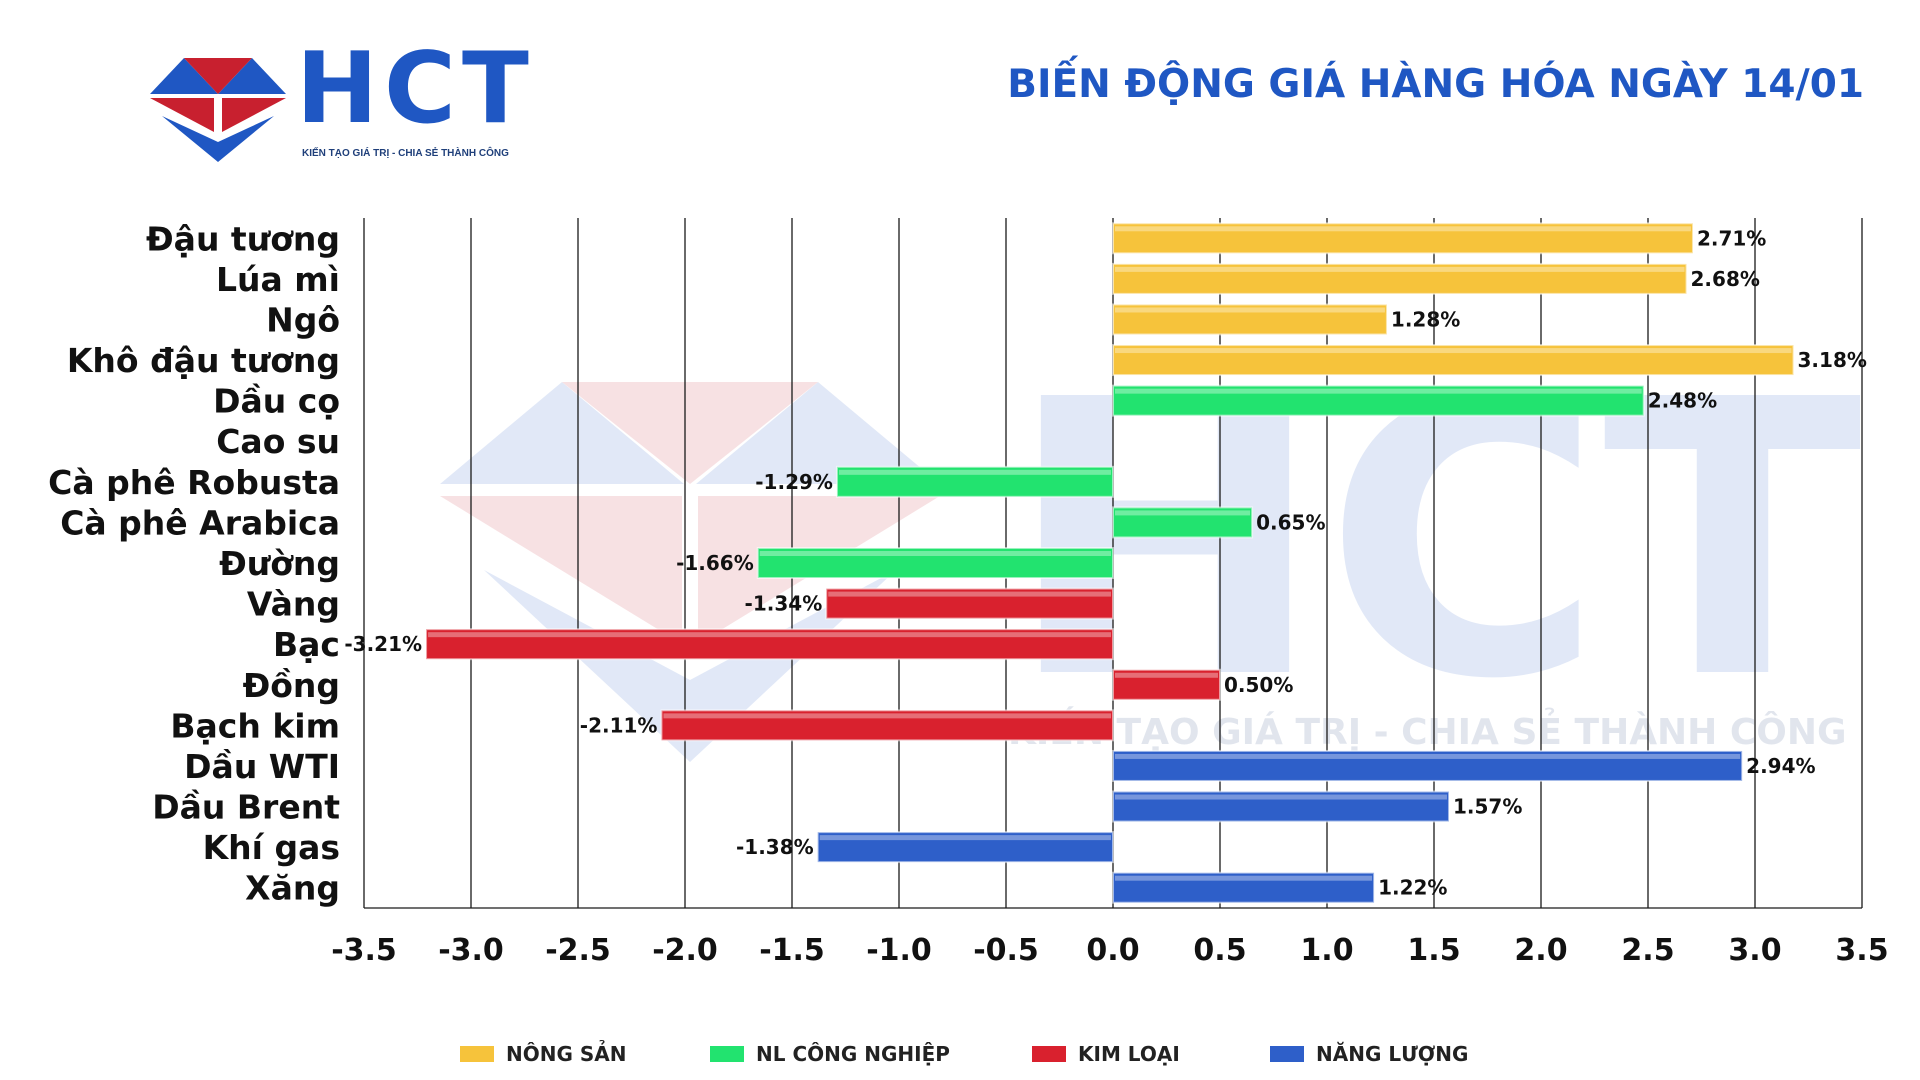 This screenshot has height=1080, width=1920. I want to click on category-label: Ngô, so click(303, 319).